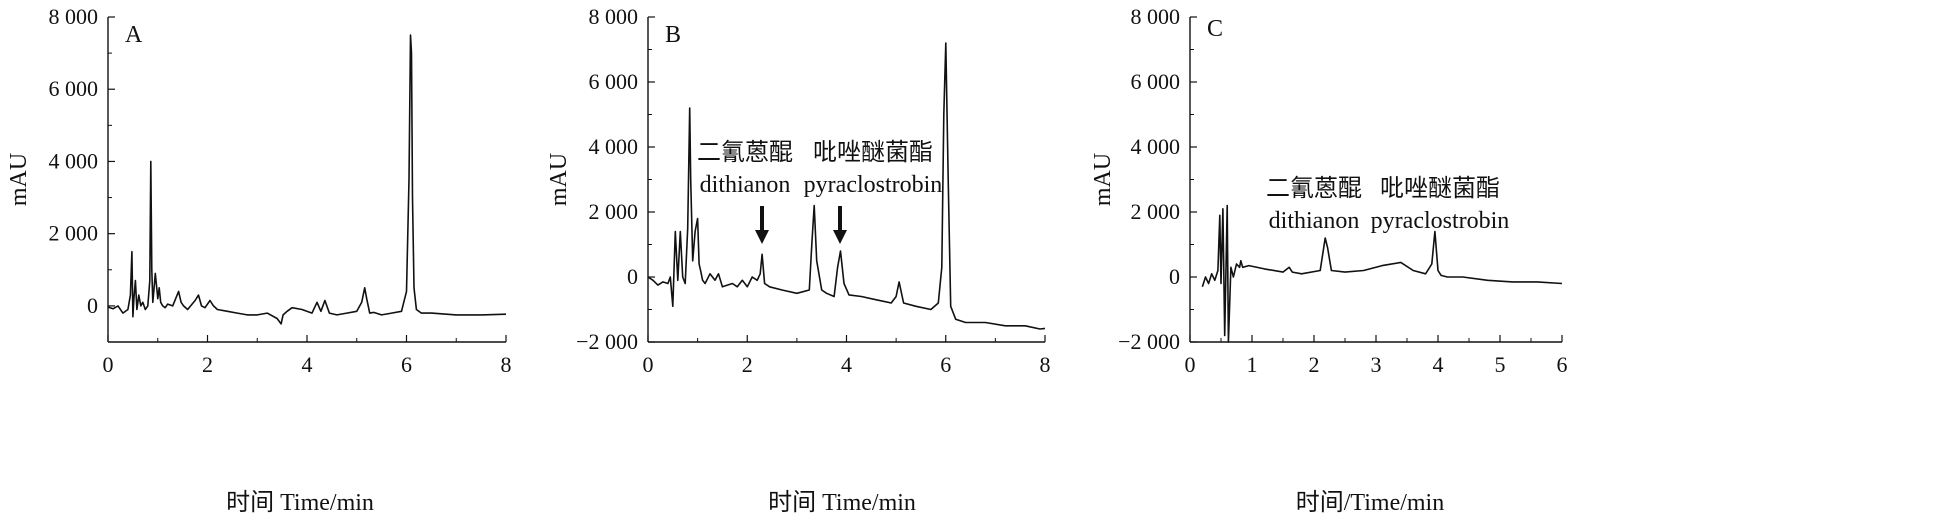  Describe the element at coordinates (134, 35) in the screenshot. I see `panel-label: A` at that location.